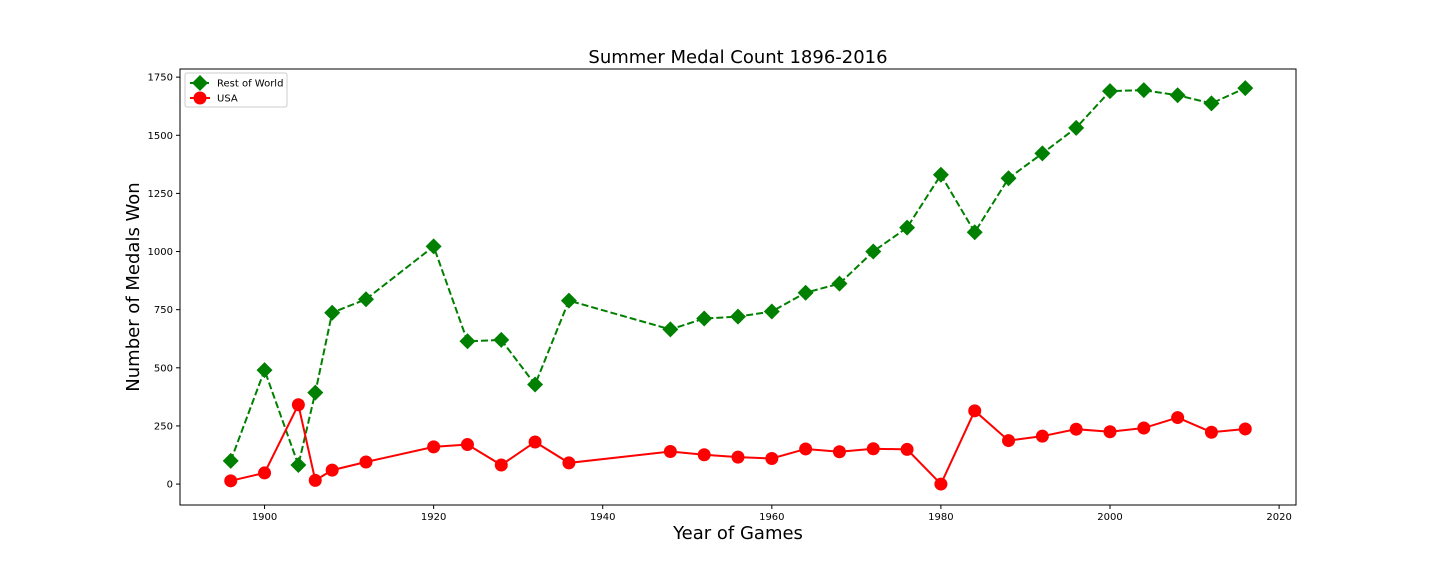  Describe the element at coordinates (170, 485) in the screenshot. I see `y-tick-label: 0` at that location.